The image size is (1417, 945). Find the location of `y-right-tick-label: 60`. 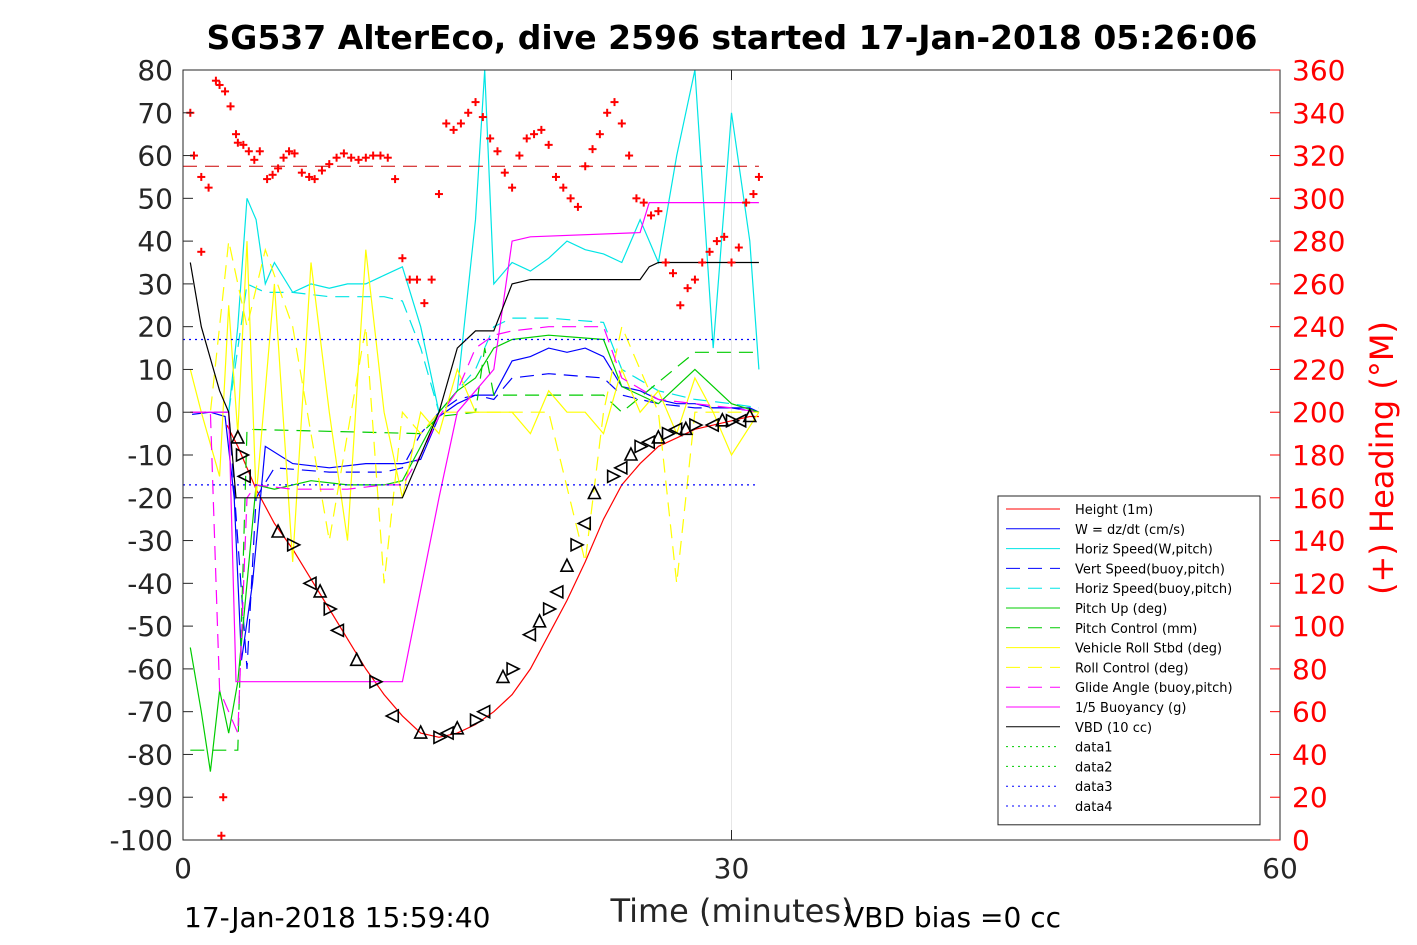

y-right-tick-label: 60 is located at coordinates (1310, 712).